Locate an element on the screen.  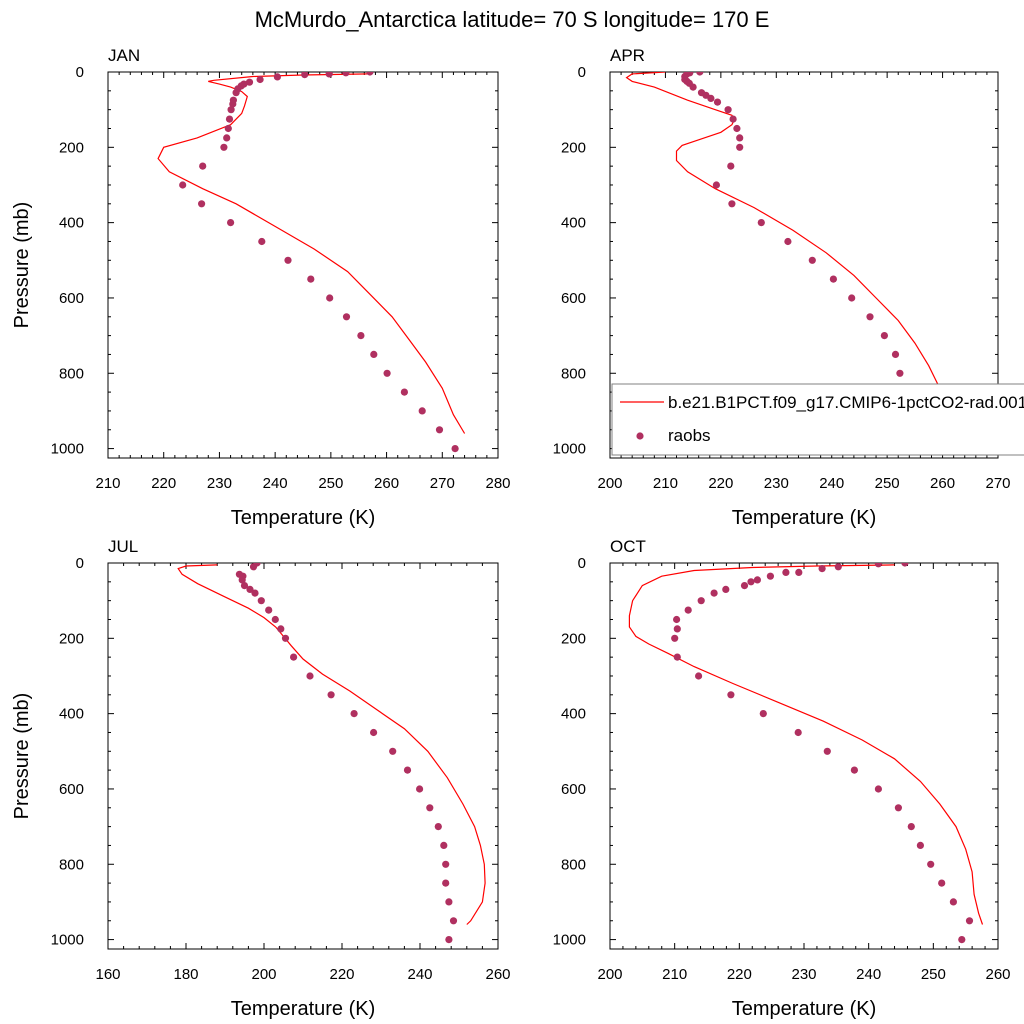
y-tick-label: 1000 is located at coordinates (569, 940).